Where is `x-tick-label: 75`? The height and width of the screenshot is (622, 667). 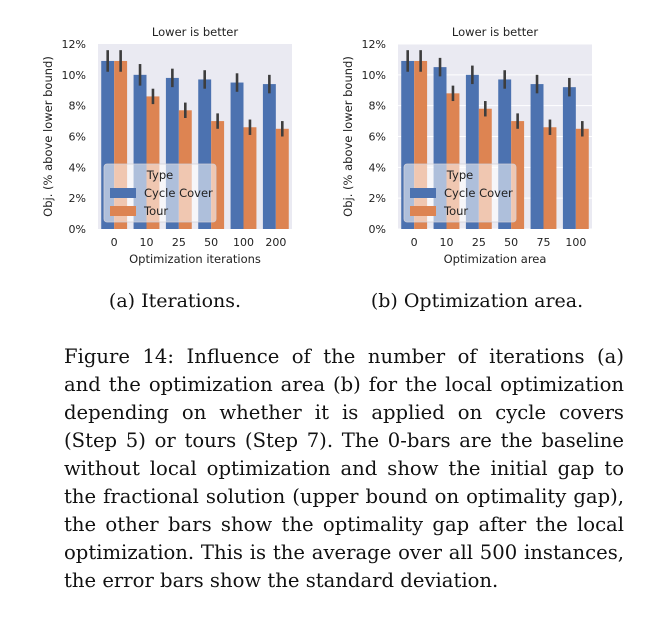 x-tick-label: 75 is located at coordinates (544, 242).